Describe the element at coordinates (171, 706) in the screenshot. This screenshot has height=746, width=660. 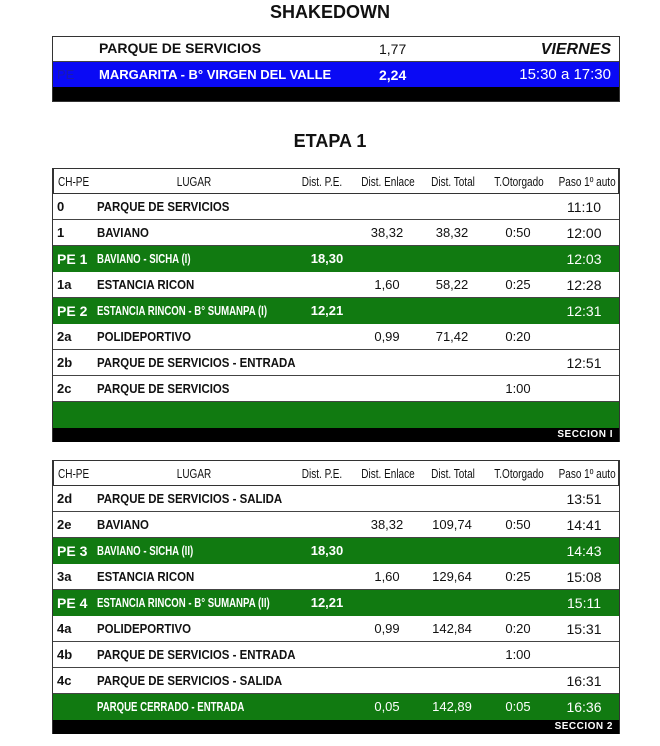
I see `lugar: PARQUE CERRADO - ENTRADA` at that location.